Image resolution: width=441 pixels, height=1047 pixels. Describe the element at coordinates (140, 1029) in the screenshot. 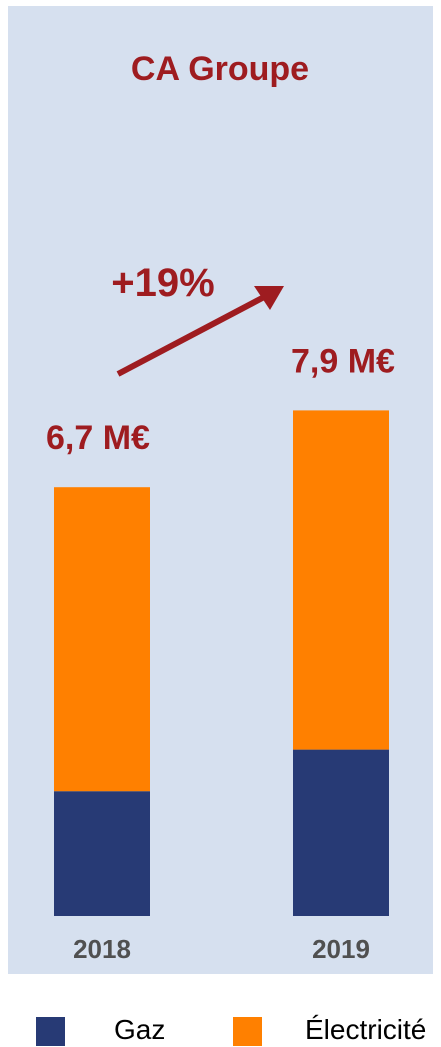

I see `legend-label-gaz: Gaz` at that location.